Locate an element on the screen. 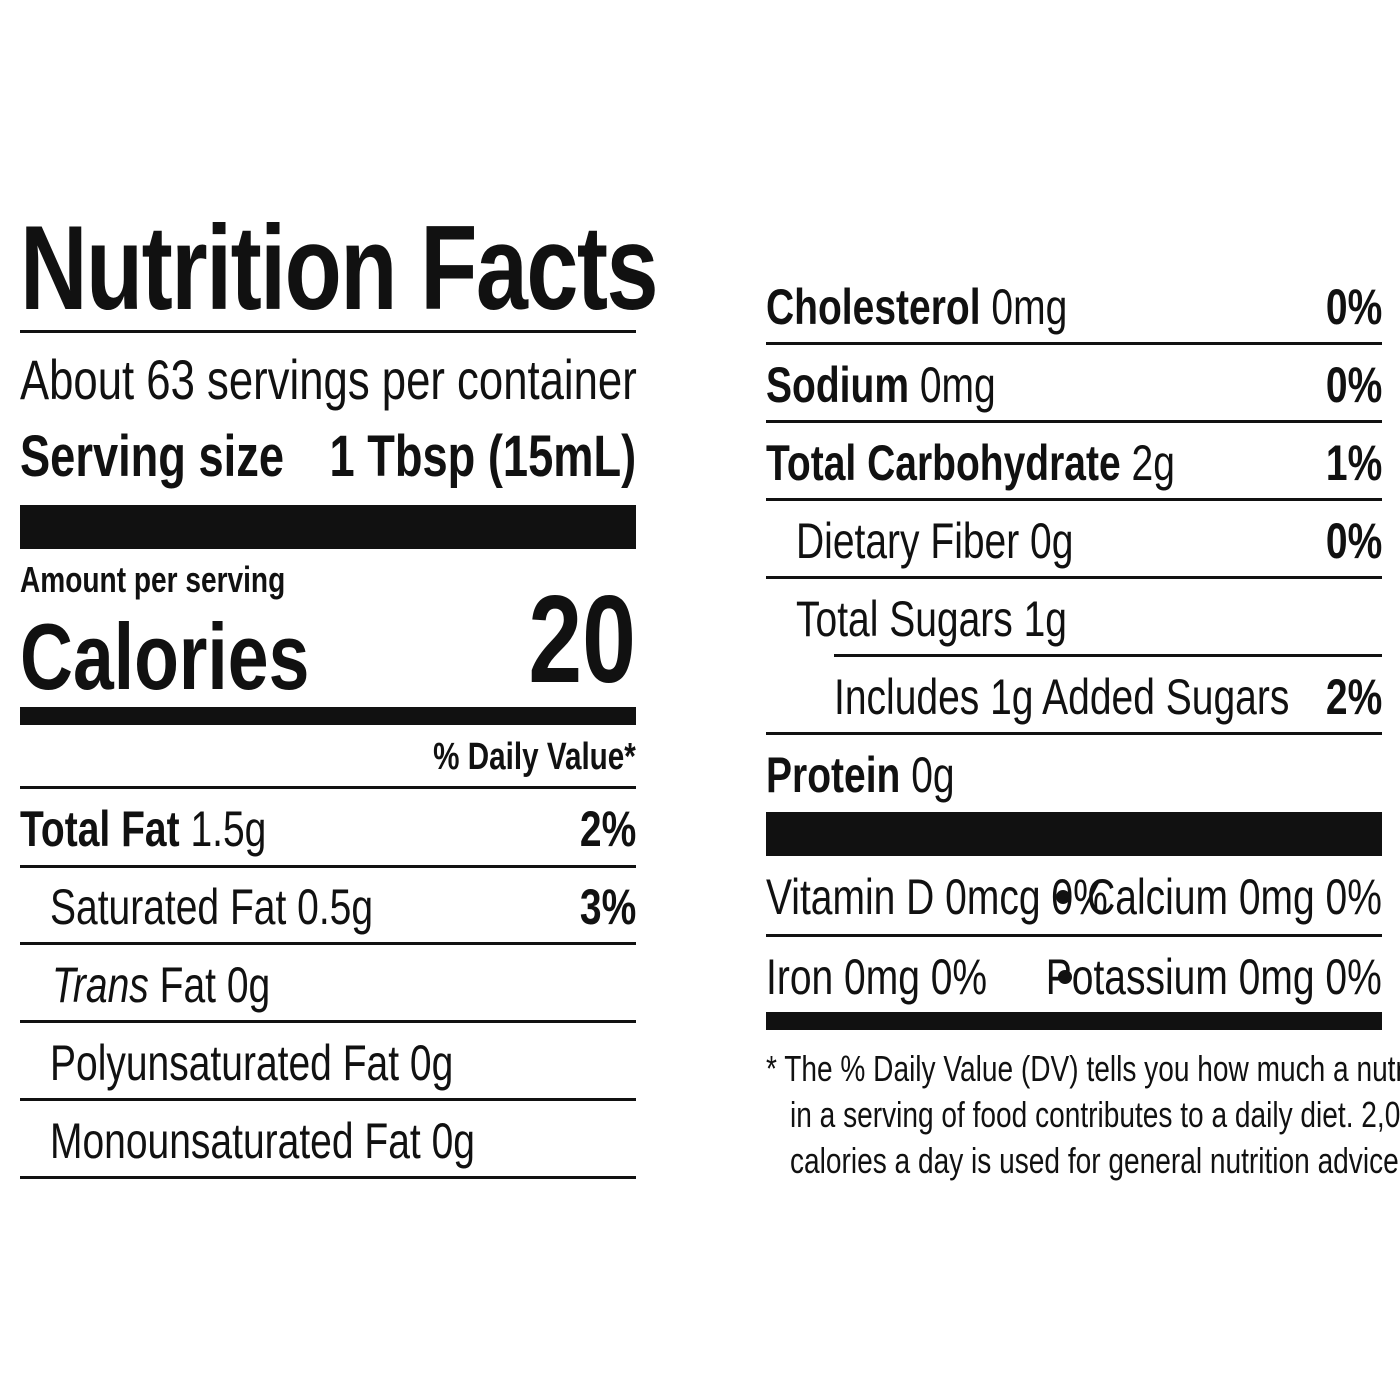  polyunsaturated-fat-label: Polyunsaturated Fat 0g is located at coordinates (252, 1063).